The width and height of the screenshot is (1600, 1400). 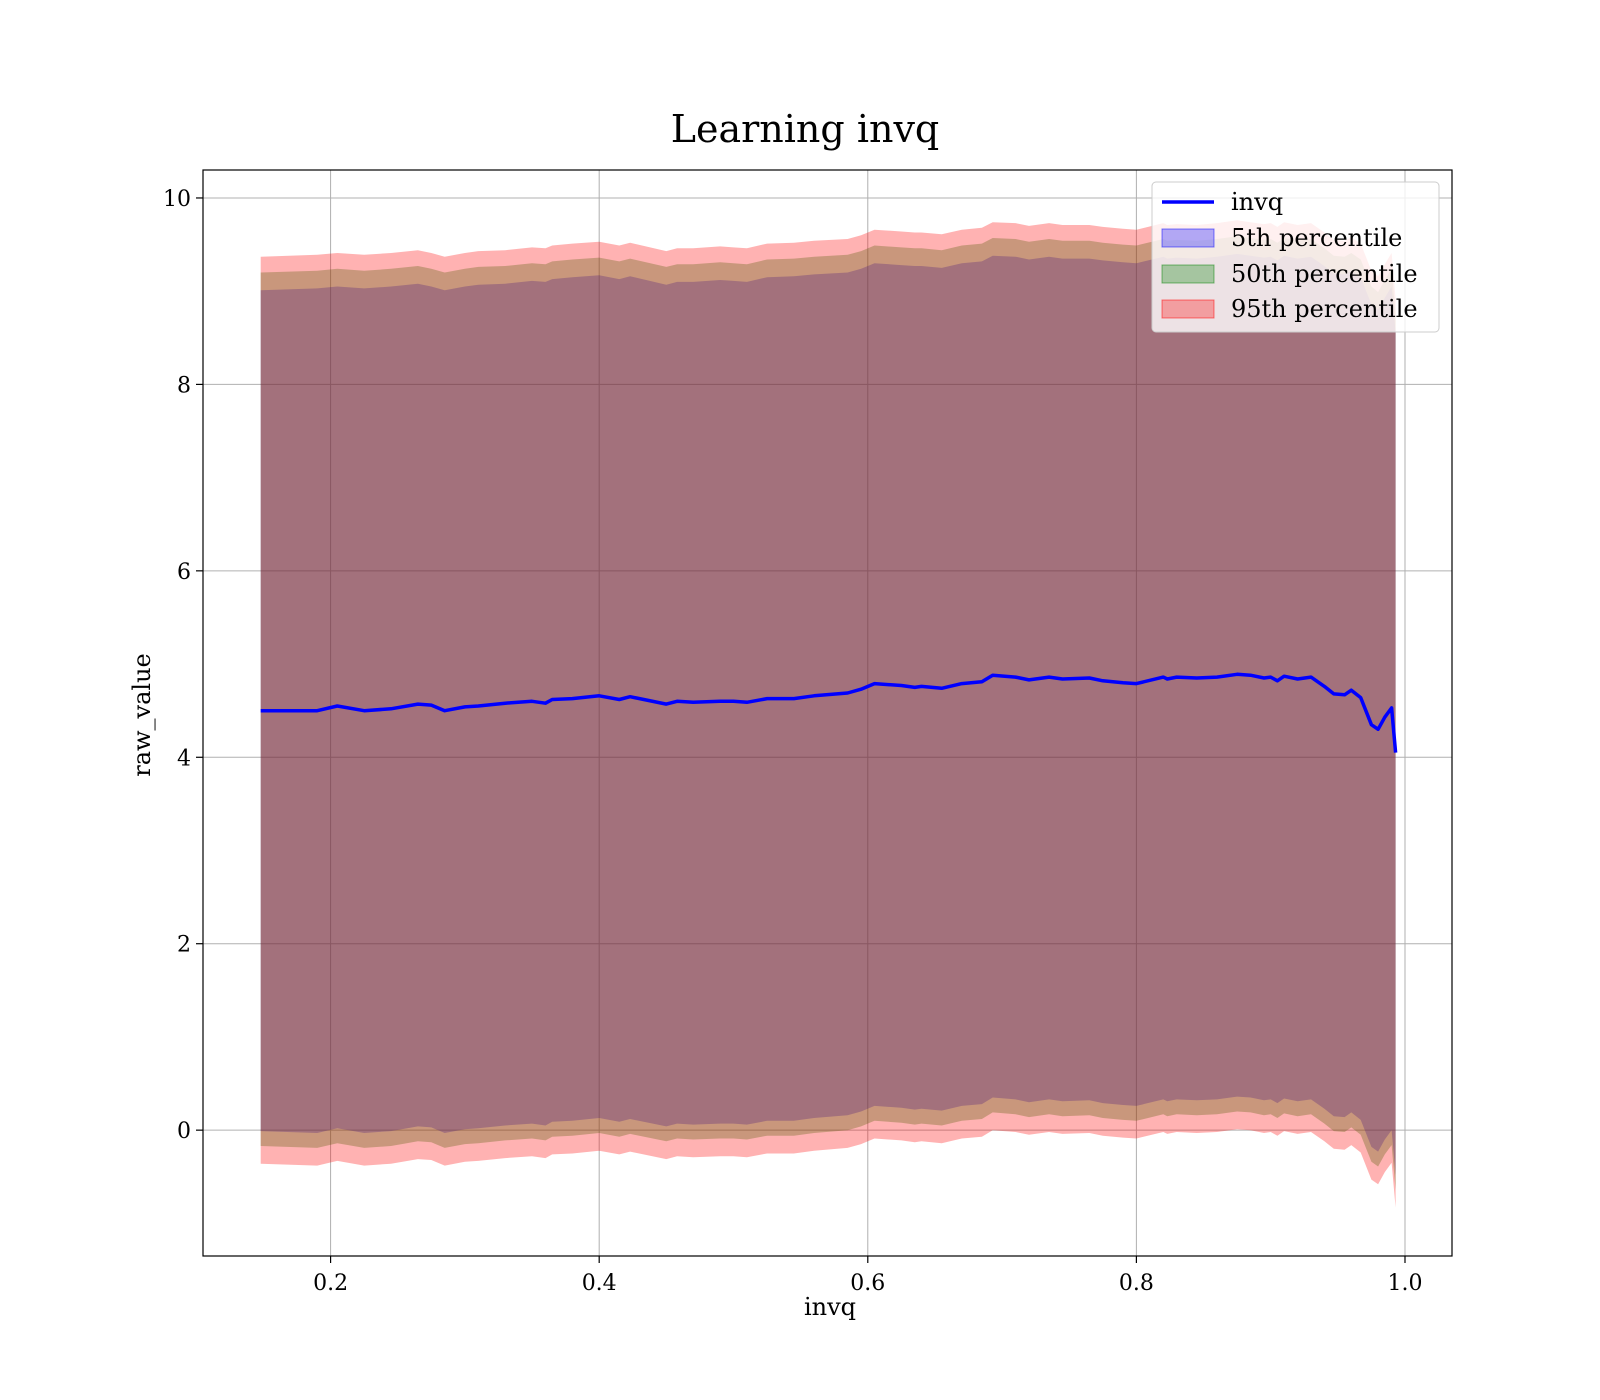 What do you see at coordinates (1136, 1283) in the screenshot?
I see `x-tick-label: 0.8` at bounding box center [1136, 1283].